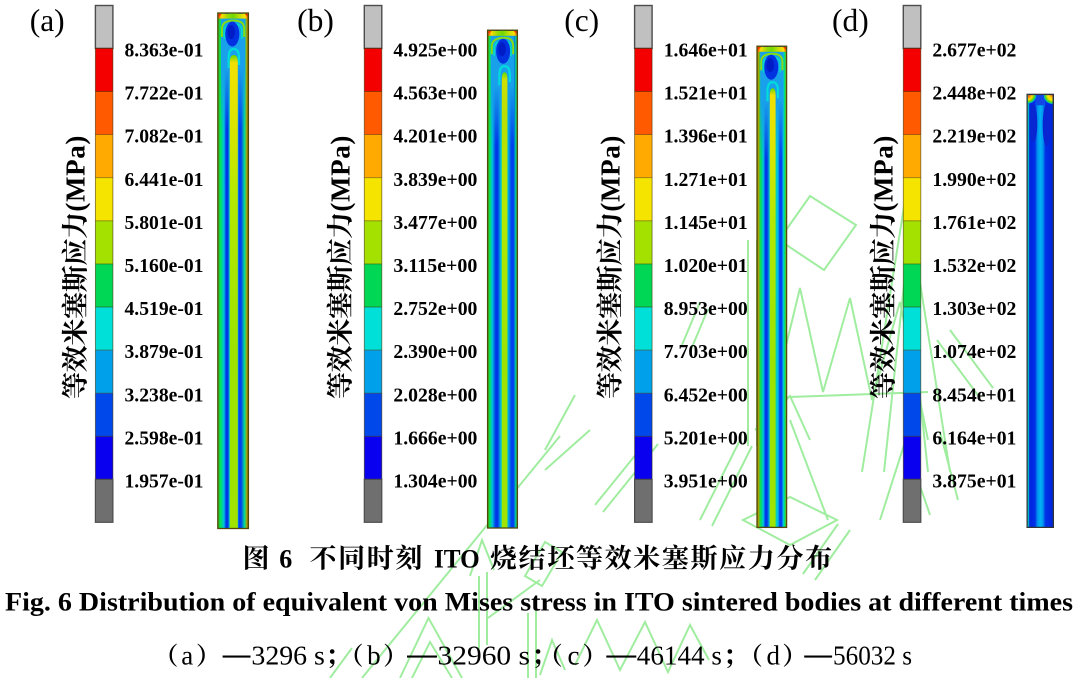 The height and width of the screenshot is (678, 1075). What do you see at coordinates (164, 94) in the screenshot?
I see `svg-text: 7.722e-01` at bounding box center [164, 94].